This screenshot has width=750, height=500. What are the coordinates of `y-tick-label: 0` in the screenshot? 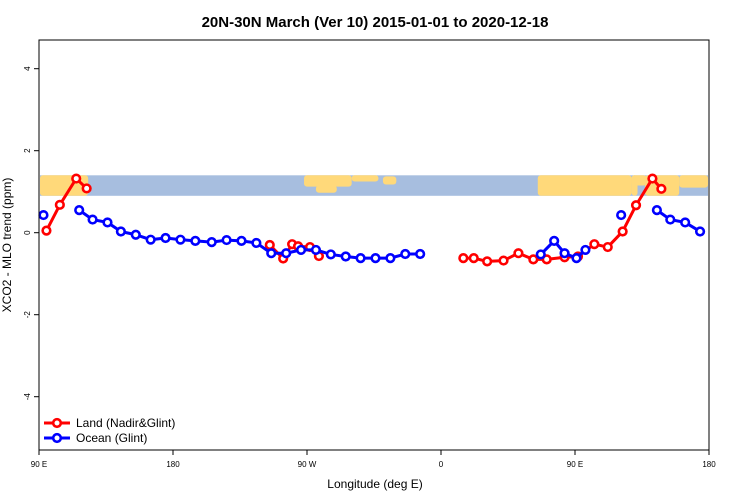 It's located at (27, 232).